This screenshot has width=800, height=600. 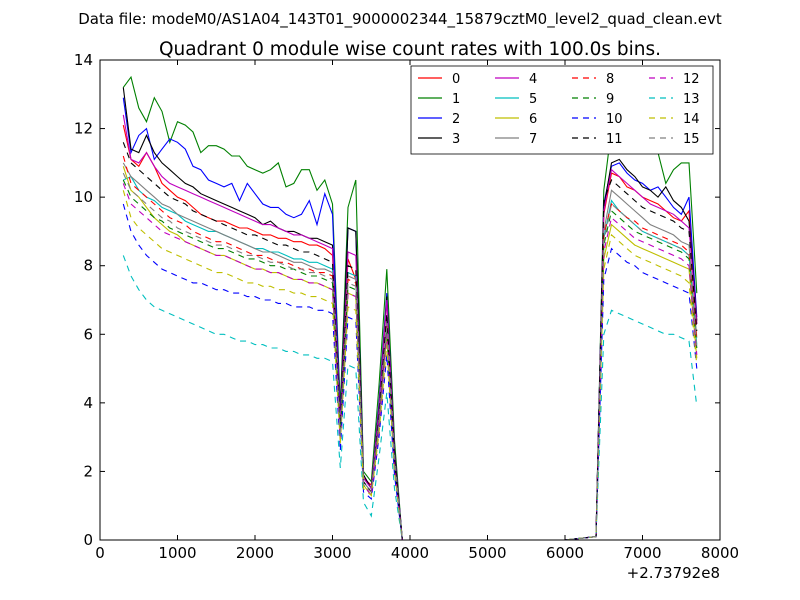 What do you see at coordinates (88, 334) in the screenshot?
I see `y-tick-label: 6` at bounding box center [88, 334].